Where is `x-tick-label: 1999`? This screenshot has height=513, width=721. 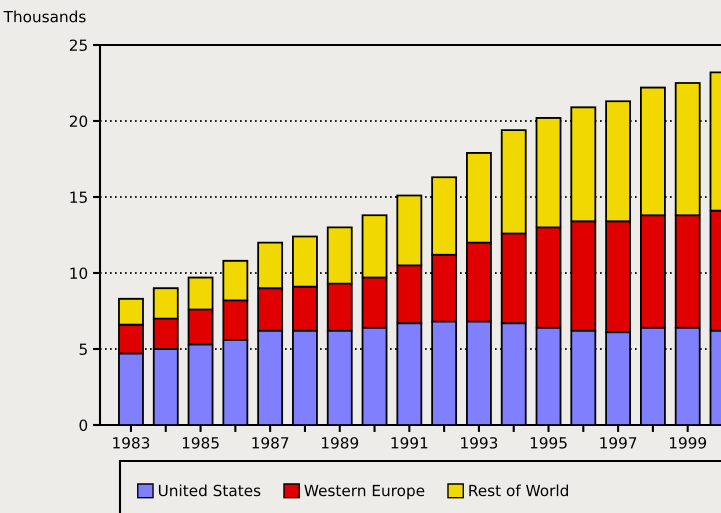 x-tick-label: 1999 is located at coordinates (688, 443).